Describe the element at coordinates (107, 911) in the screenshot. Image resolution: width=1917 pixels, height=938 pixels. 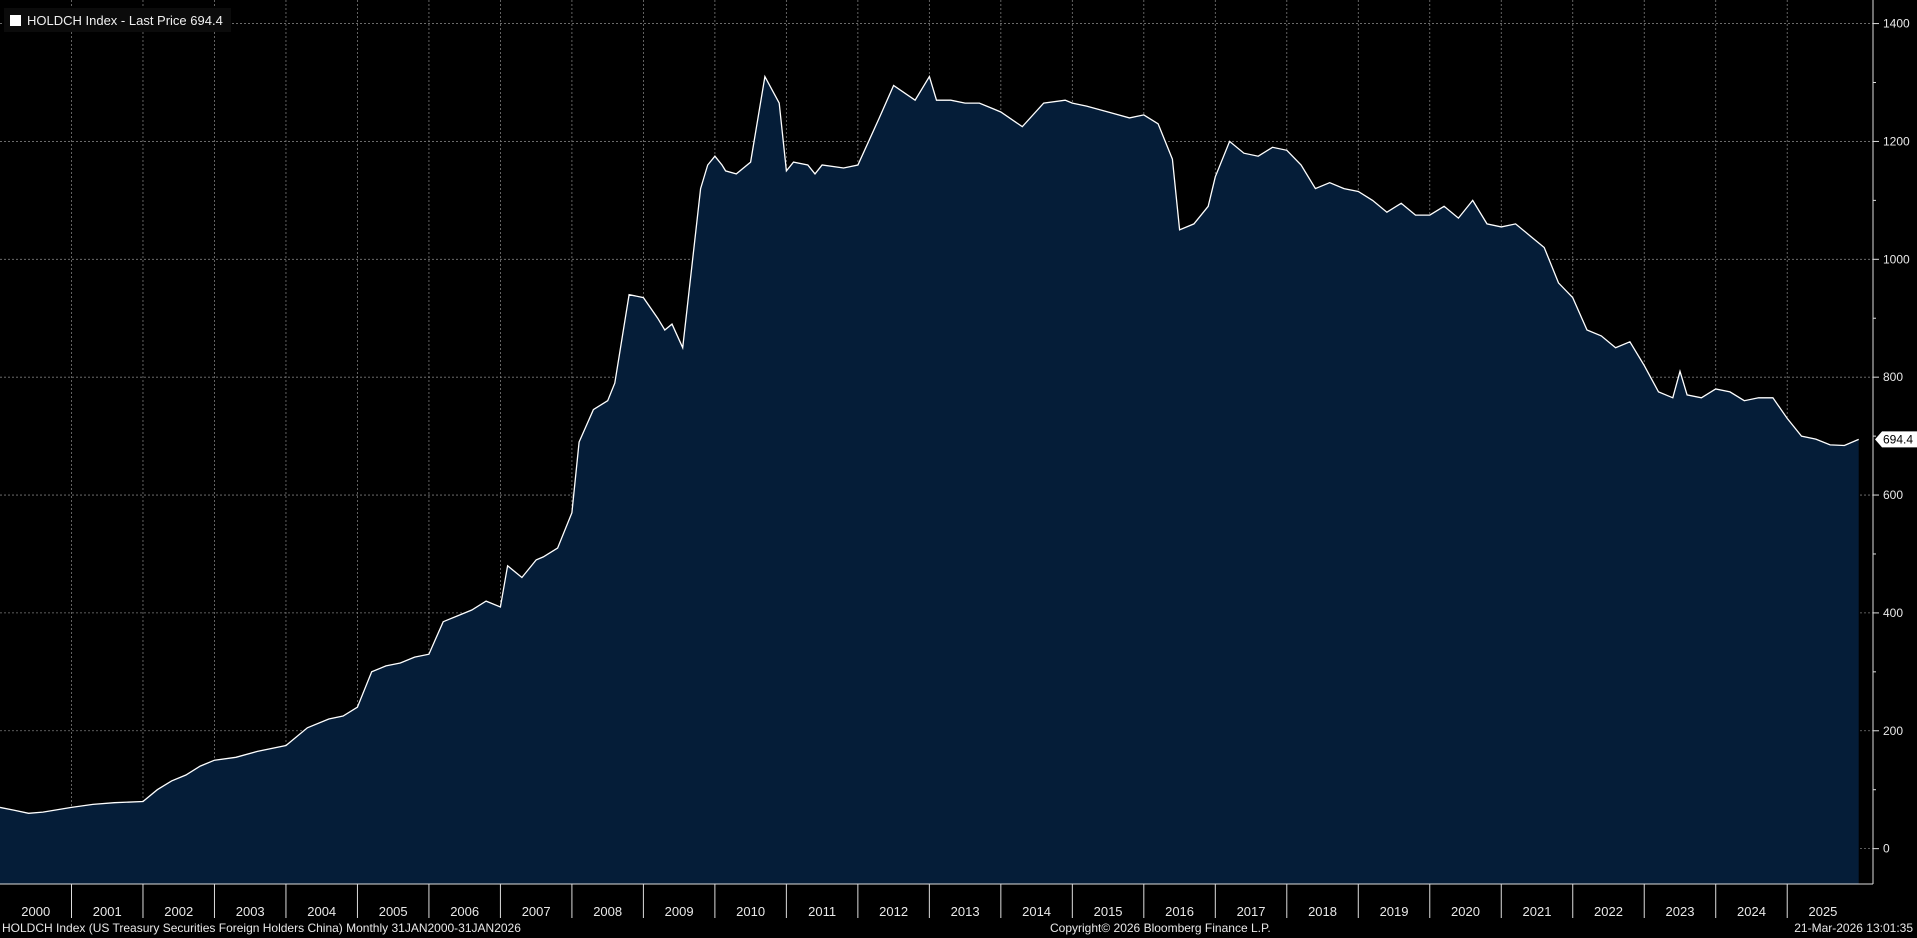
I see `x-tick-label: 2001` at that location.